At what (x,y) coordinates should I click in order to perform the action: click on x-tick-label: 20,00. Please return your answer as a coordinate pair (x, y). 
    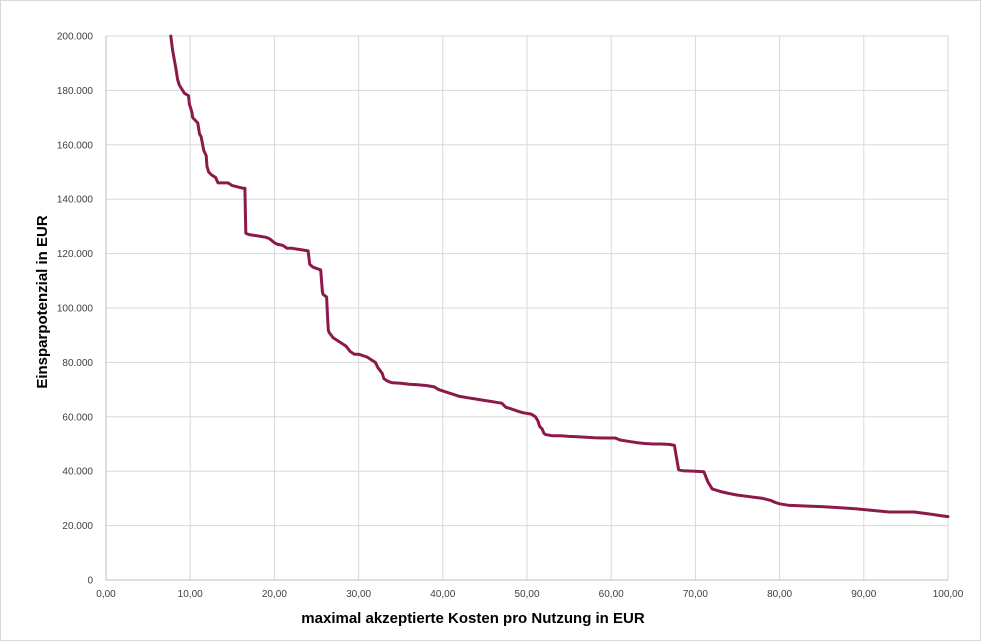
    Looking at the image, I should click on (274, 594).